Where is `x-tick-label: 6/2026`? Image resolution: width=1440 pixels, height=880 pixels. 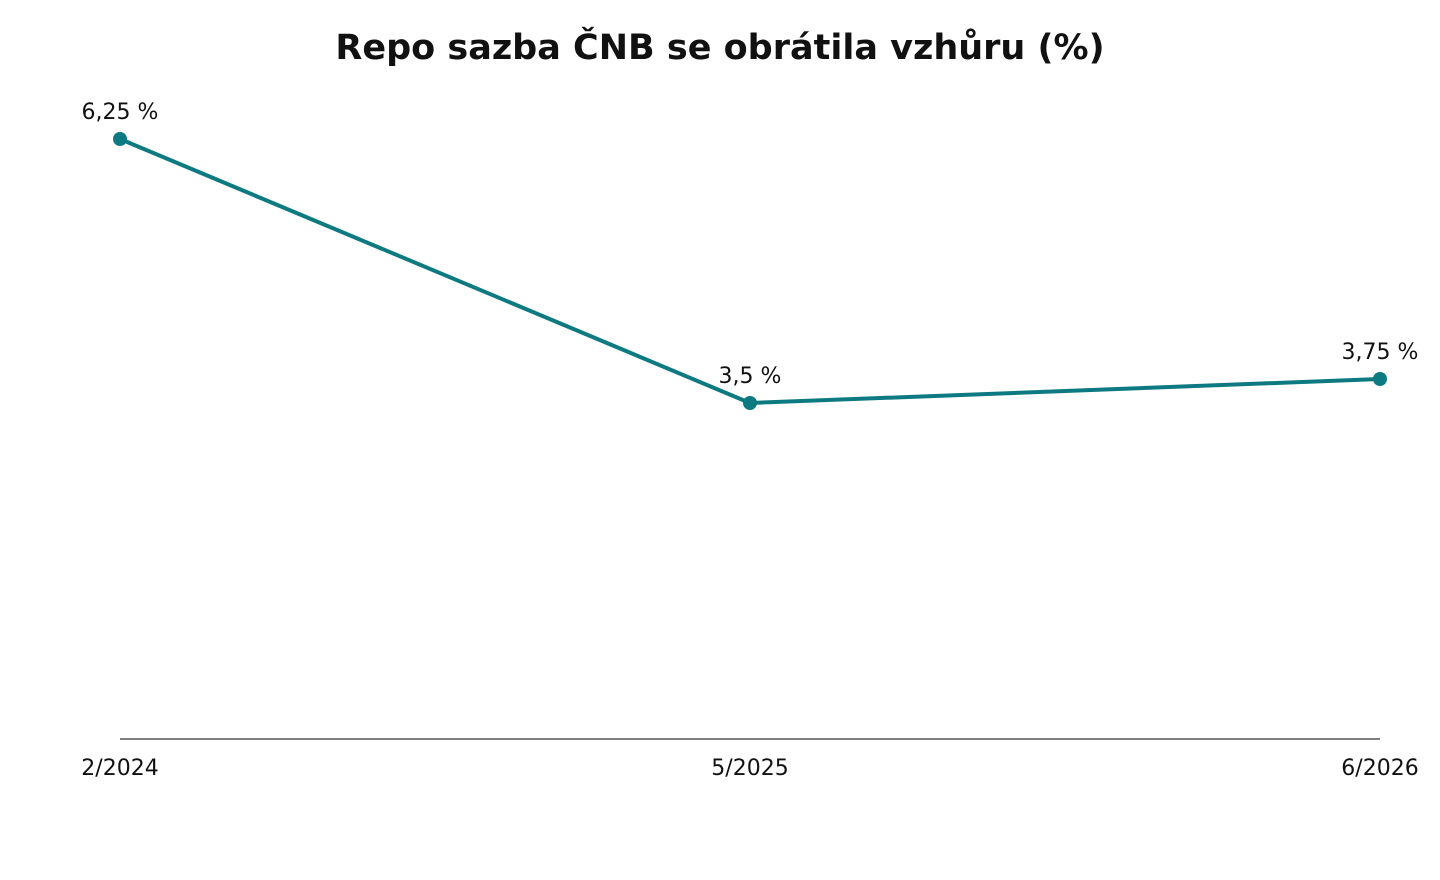
x-tick-label: 6/2026 is located at coordinates (1379, 768).